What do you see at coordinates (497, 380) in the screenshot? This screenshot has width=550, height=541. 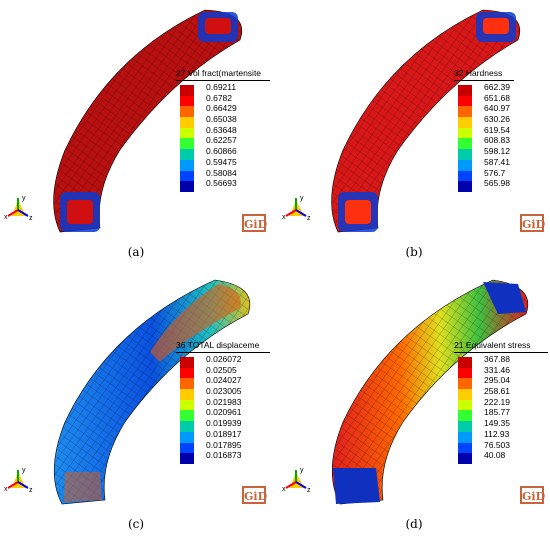 I see `tick-label: 295.04` at bounding box center [497, 380].